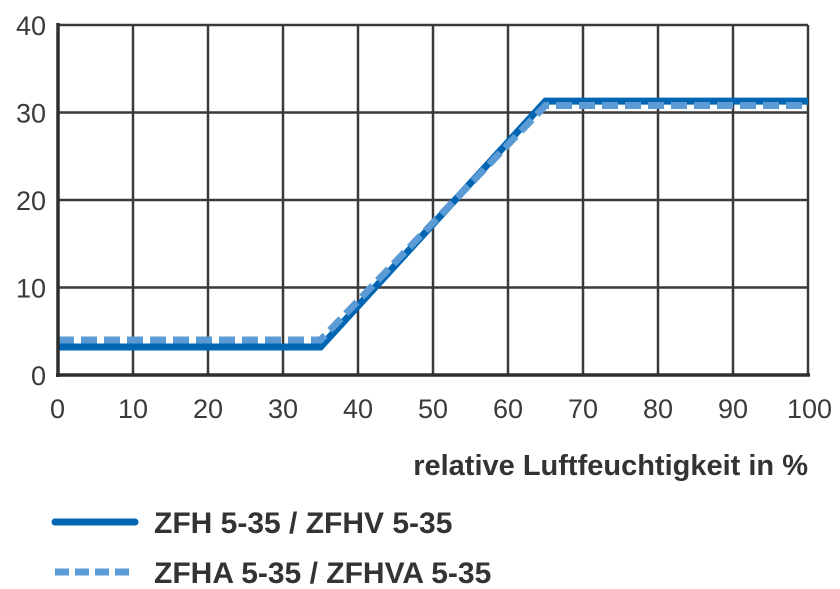 The width and height of the screenshot is (840, 589). Describe the element at coordinates (38, 376) in the screenshot. I see `y-tick-label: 0` at that location.